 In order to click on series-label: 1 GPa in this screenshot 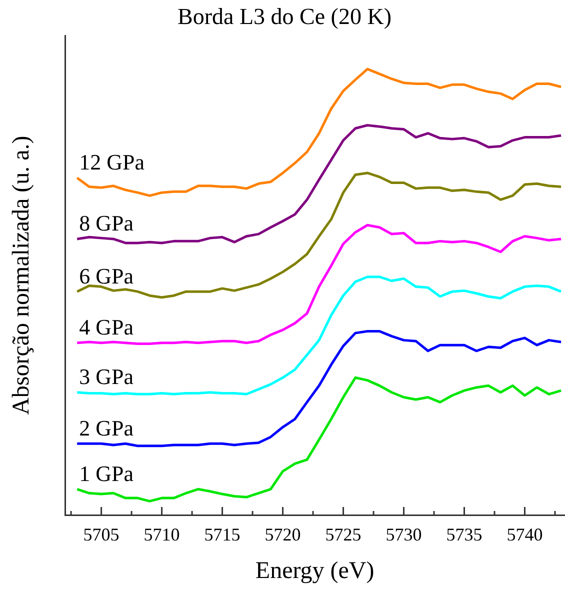, I will do `click(106, 473)`.